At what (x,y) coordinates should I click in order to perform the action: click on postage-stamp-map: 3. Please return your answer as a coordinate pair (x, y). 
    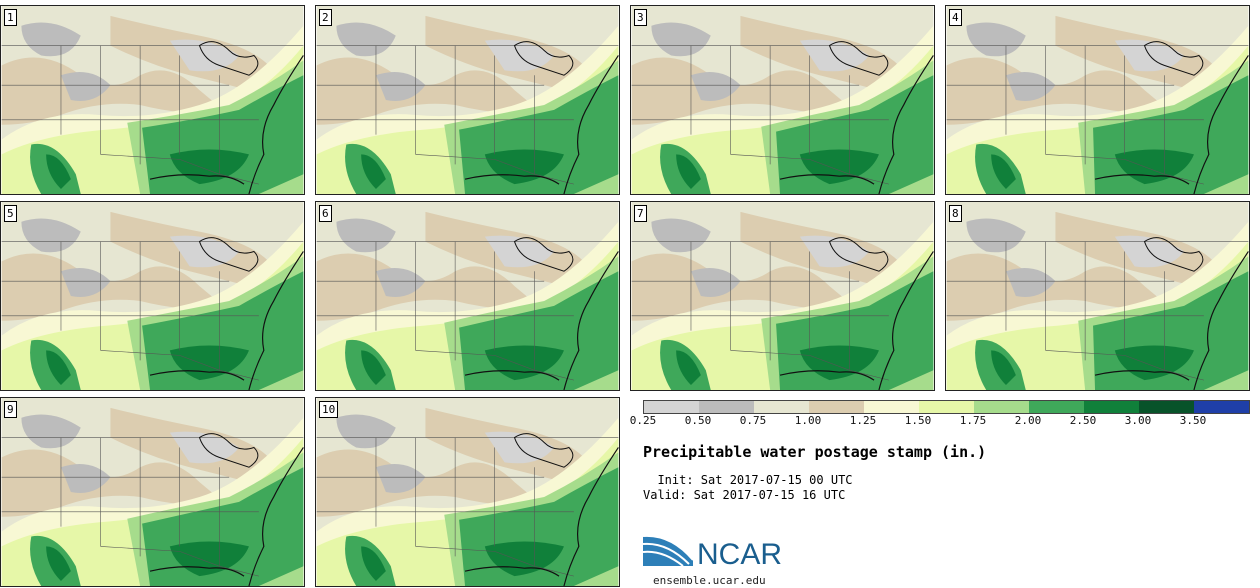
    Looking at the image, I should click on (782, 100).